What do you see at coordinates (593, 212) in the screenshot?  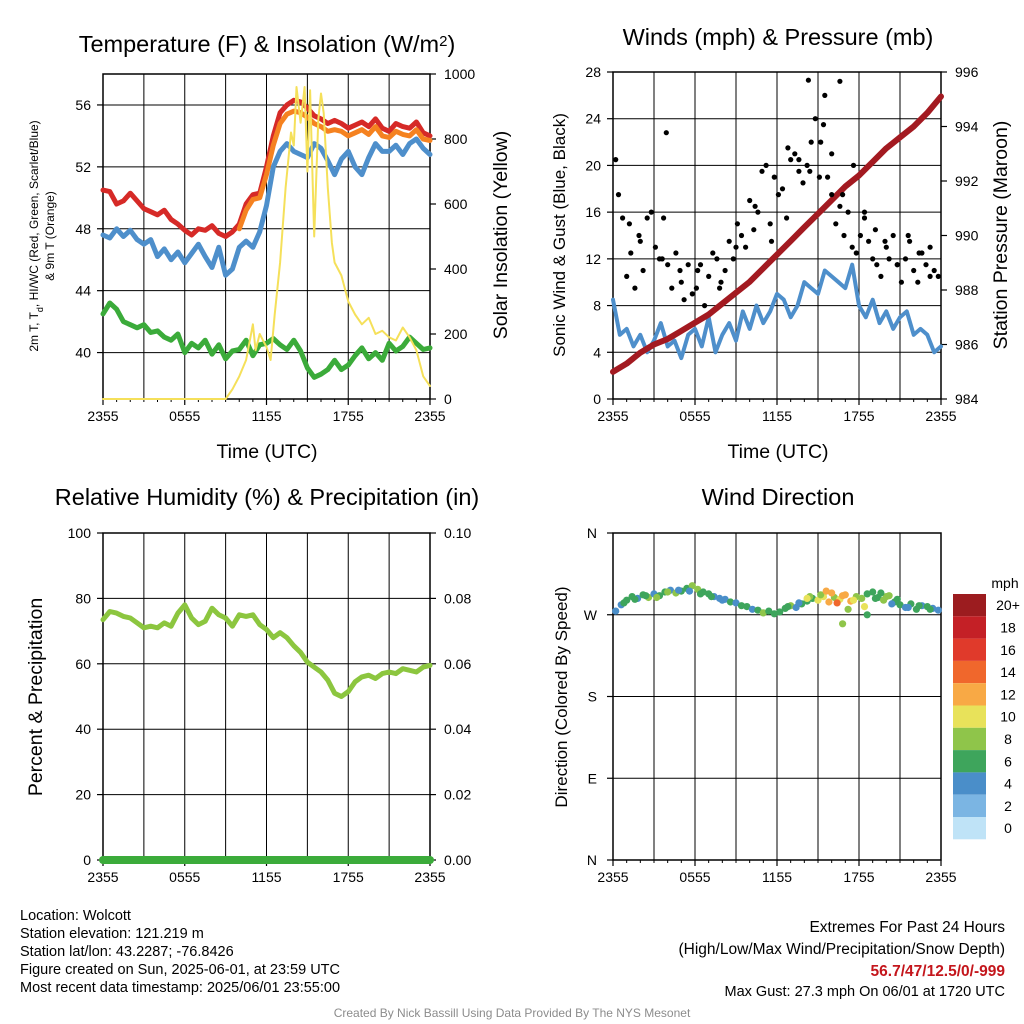 I see `winds-y-tick-label: 16` at bounding box center [593, 212].